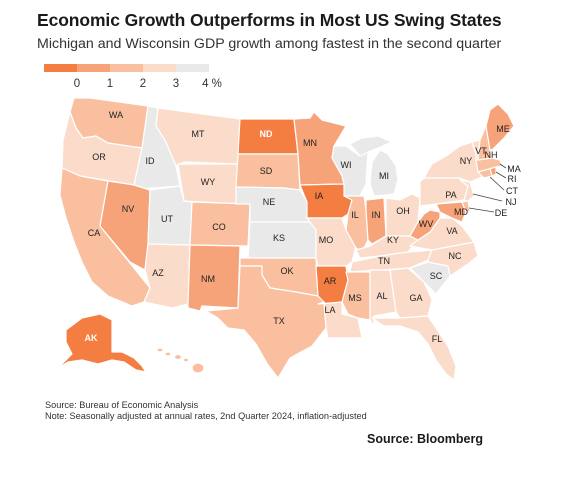  What do you see at coordinates (393, 240) in the screenshot?
I see `label-ky: KY` at bounding box center [393, 240].